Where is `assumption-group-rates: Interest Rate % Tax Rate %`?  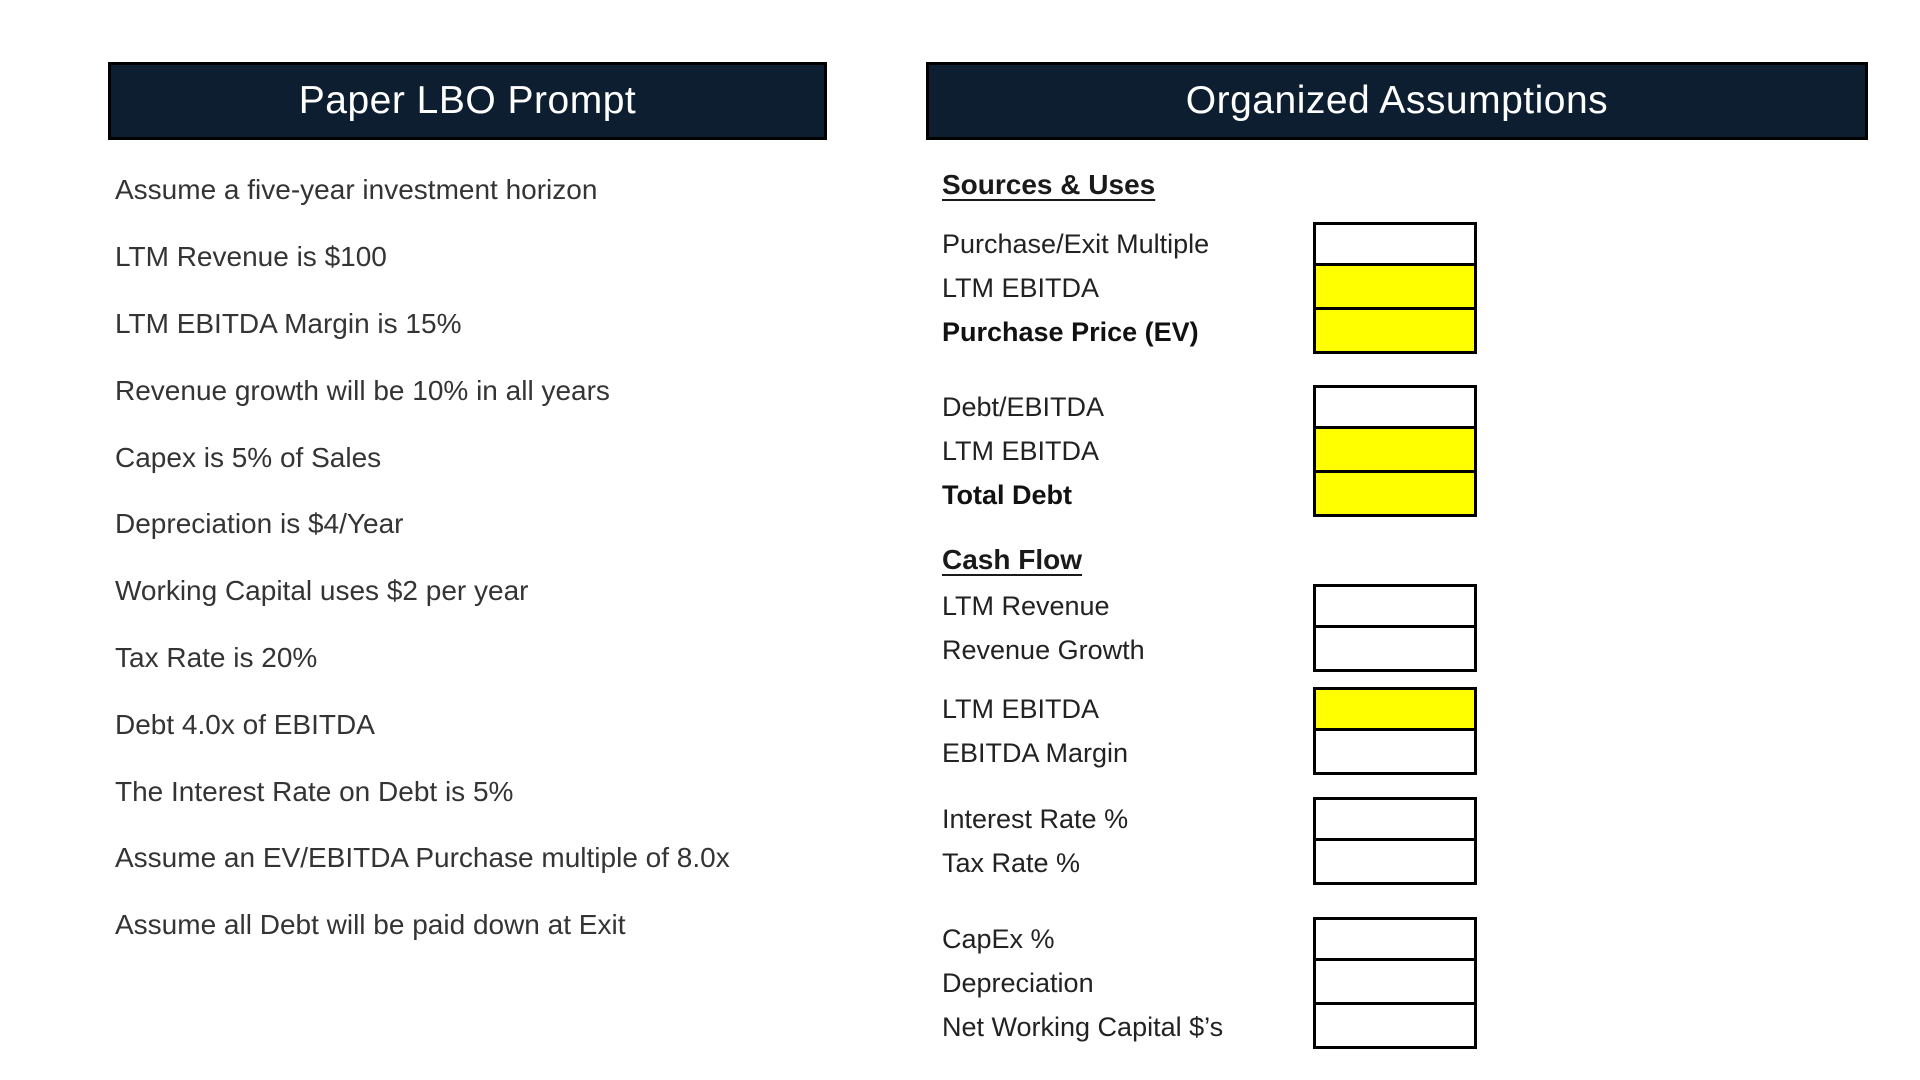
assumption-group-rates: Interest Rate % Tax Rate % is located at coordinates (1209, 841).